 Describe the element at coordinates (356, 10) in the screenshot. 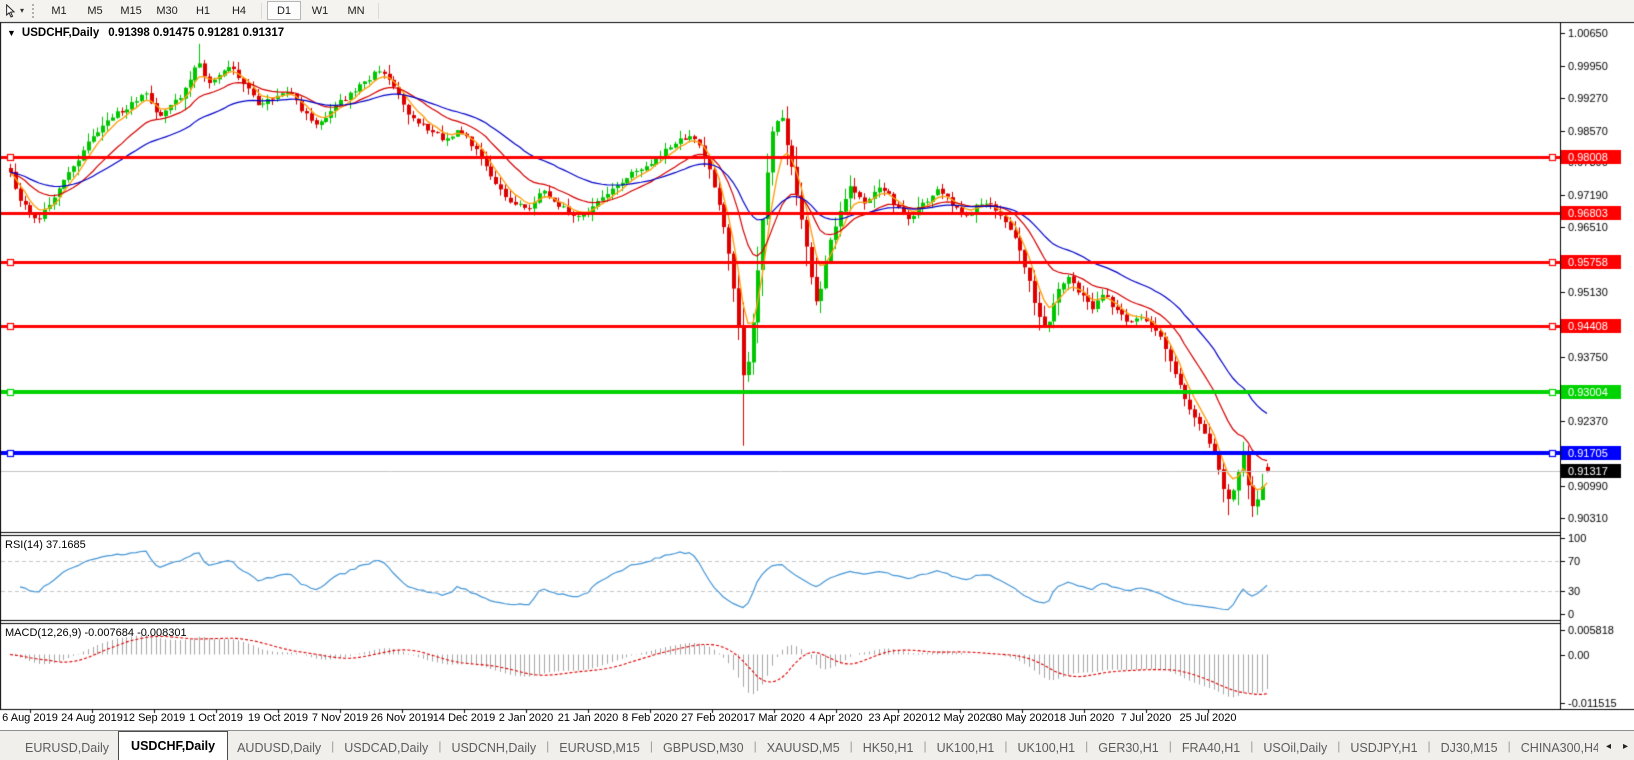

I see `timeframe-button-mn: MN` at that location.